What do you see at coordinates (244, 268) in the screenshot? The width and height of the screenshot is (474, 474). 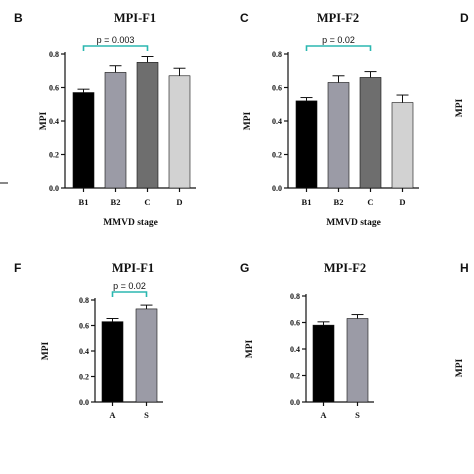 I see `panel-letter: G` at bounding box center [244, 268].